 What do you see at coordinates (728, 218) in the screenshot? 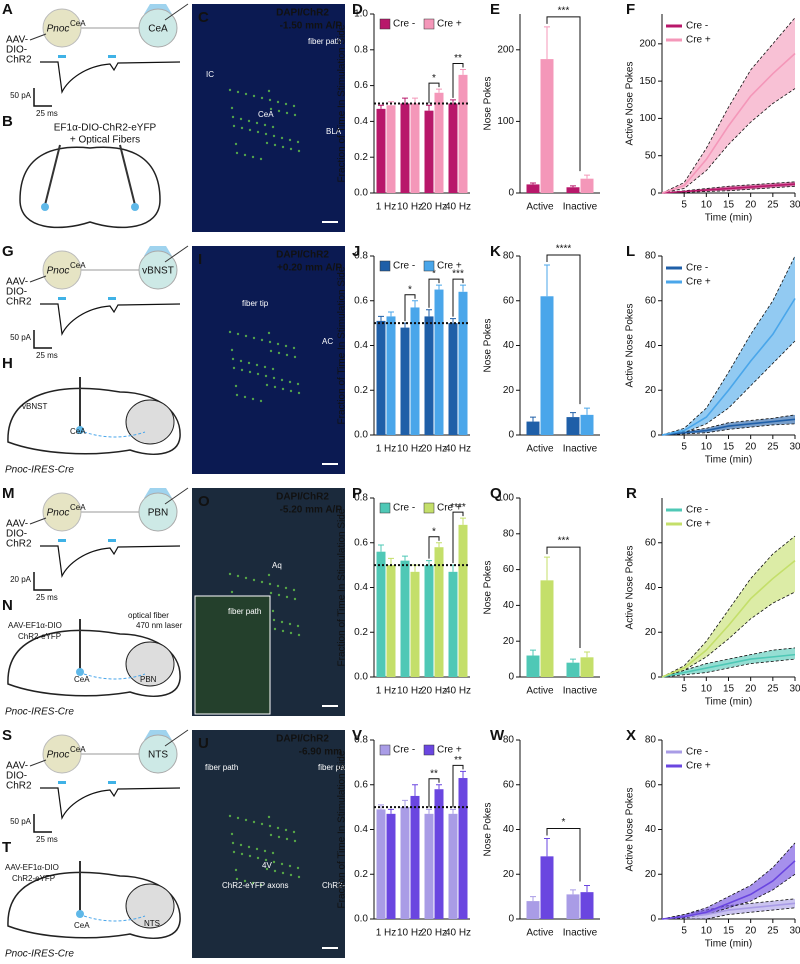
I see `x-axis-title: Time (min)` at bounding box center [728, 218].